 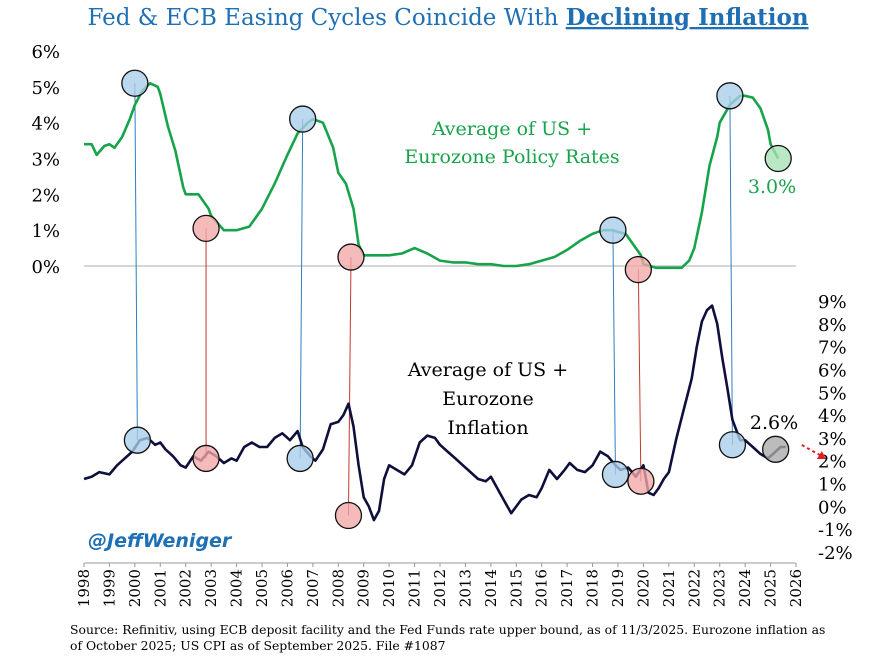 I want to click on x-tick-label: 2005, so click(x=262, y=588).